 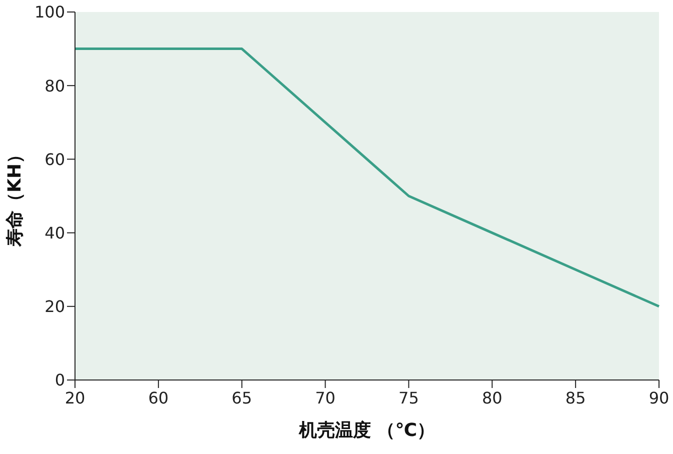 I want to click on y-tick-label: 100, so click(x=49, y=12).